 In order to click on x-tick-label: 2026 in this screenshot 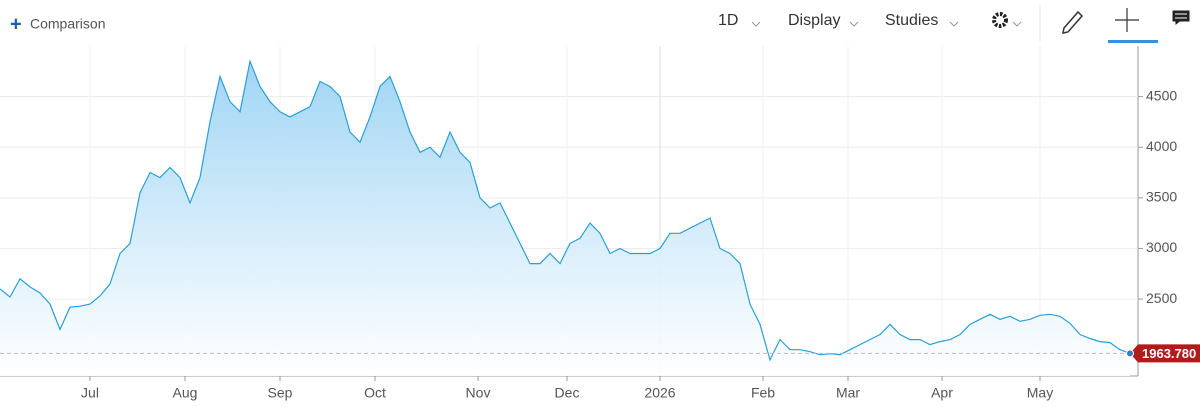, I will do `click(659, 393)`.